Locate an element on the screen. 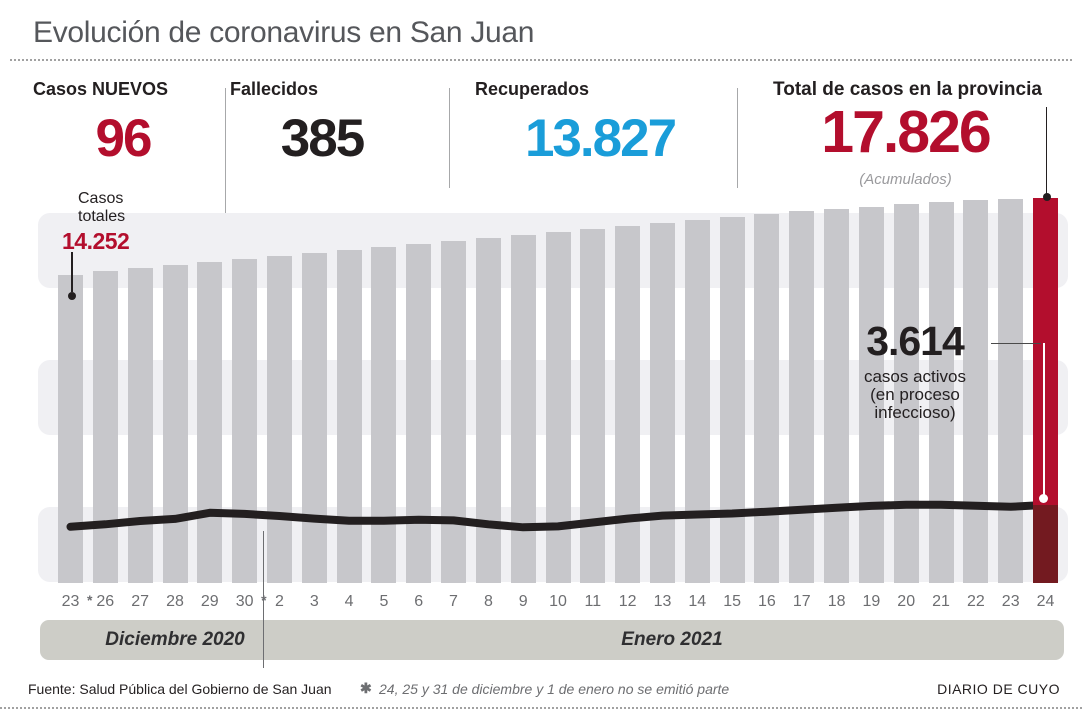 The width and height of the screenshot is (1082, 725). casos-totales-value: 14.252 is located at coordinates (96, 241).